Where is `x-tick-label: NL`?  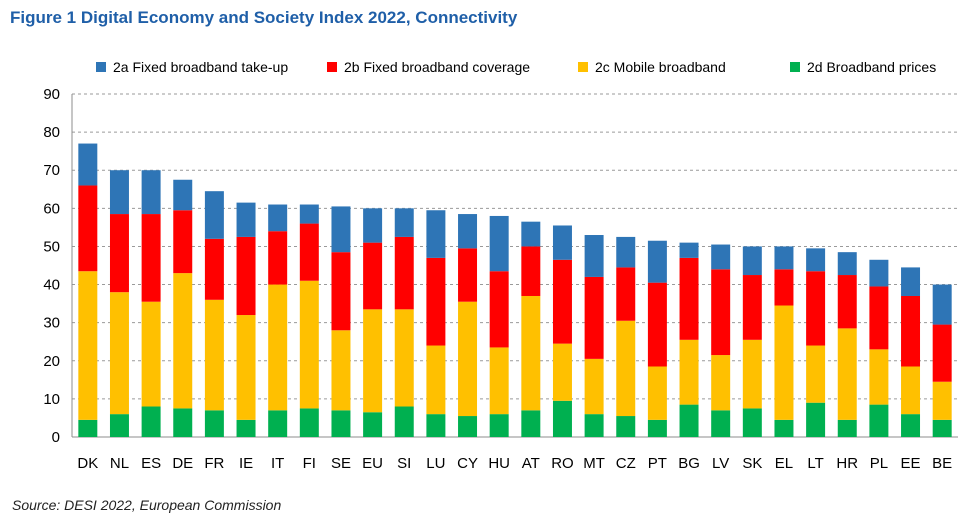 x-tick-label: NL is located at coordinates (119, 463).